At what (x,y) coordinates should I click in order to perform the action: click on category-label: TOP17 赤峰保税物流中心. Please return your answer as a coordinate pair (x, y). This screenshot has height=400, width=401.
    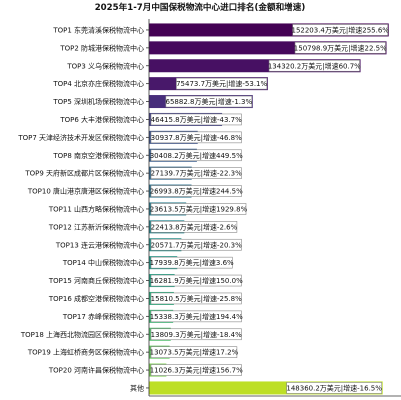
    Looking at the image, I should click on (103, 316).